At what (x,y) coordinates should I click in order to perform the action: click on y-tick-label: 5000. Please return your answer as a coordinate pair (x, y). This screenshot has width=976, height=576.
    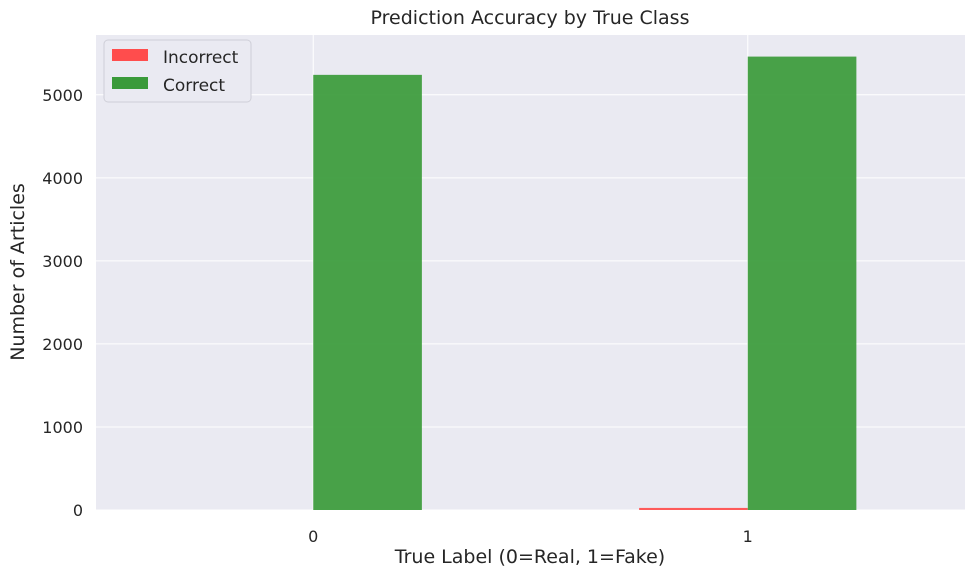
    Looking at the image, I should click on (62, 95).